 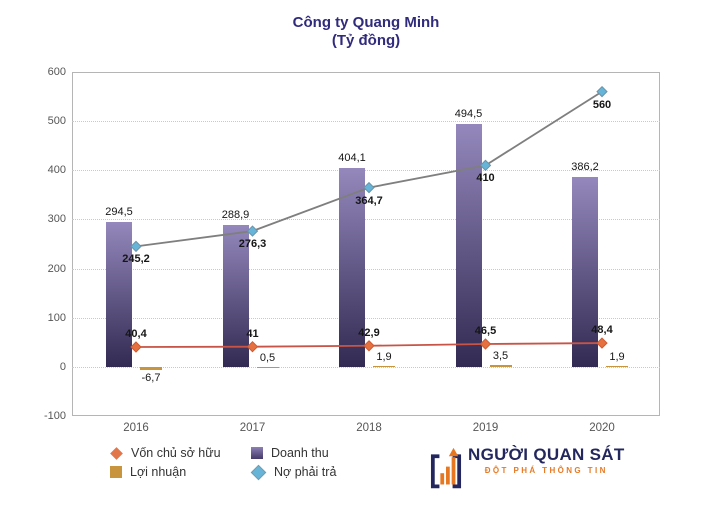 I want to click on legend-item-von-chu-so-huu: Vốn chủ sở hữu, so click(x=165, y=453).